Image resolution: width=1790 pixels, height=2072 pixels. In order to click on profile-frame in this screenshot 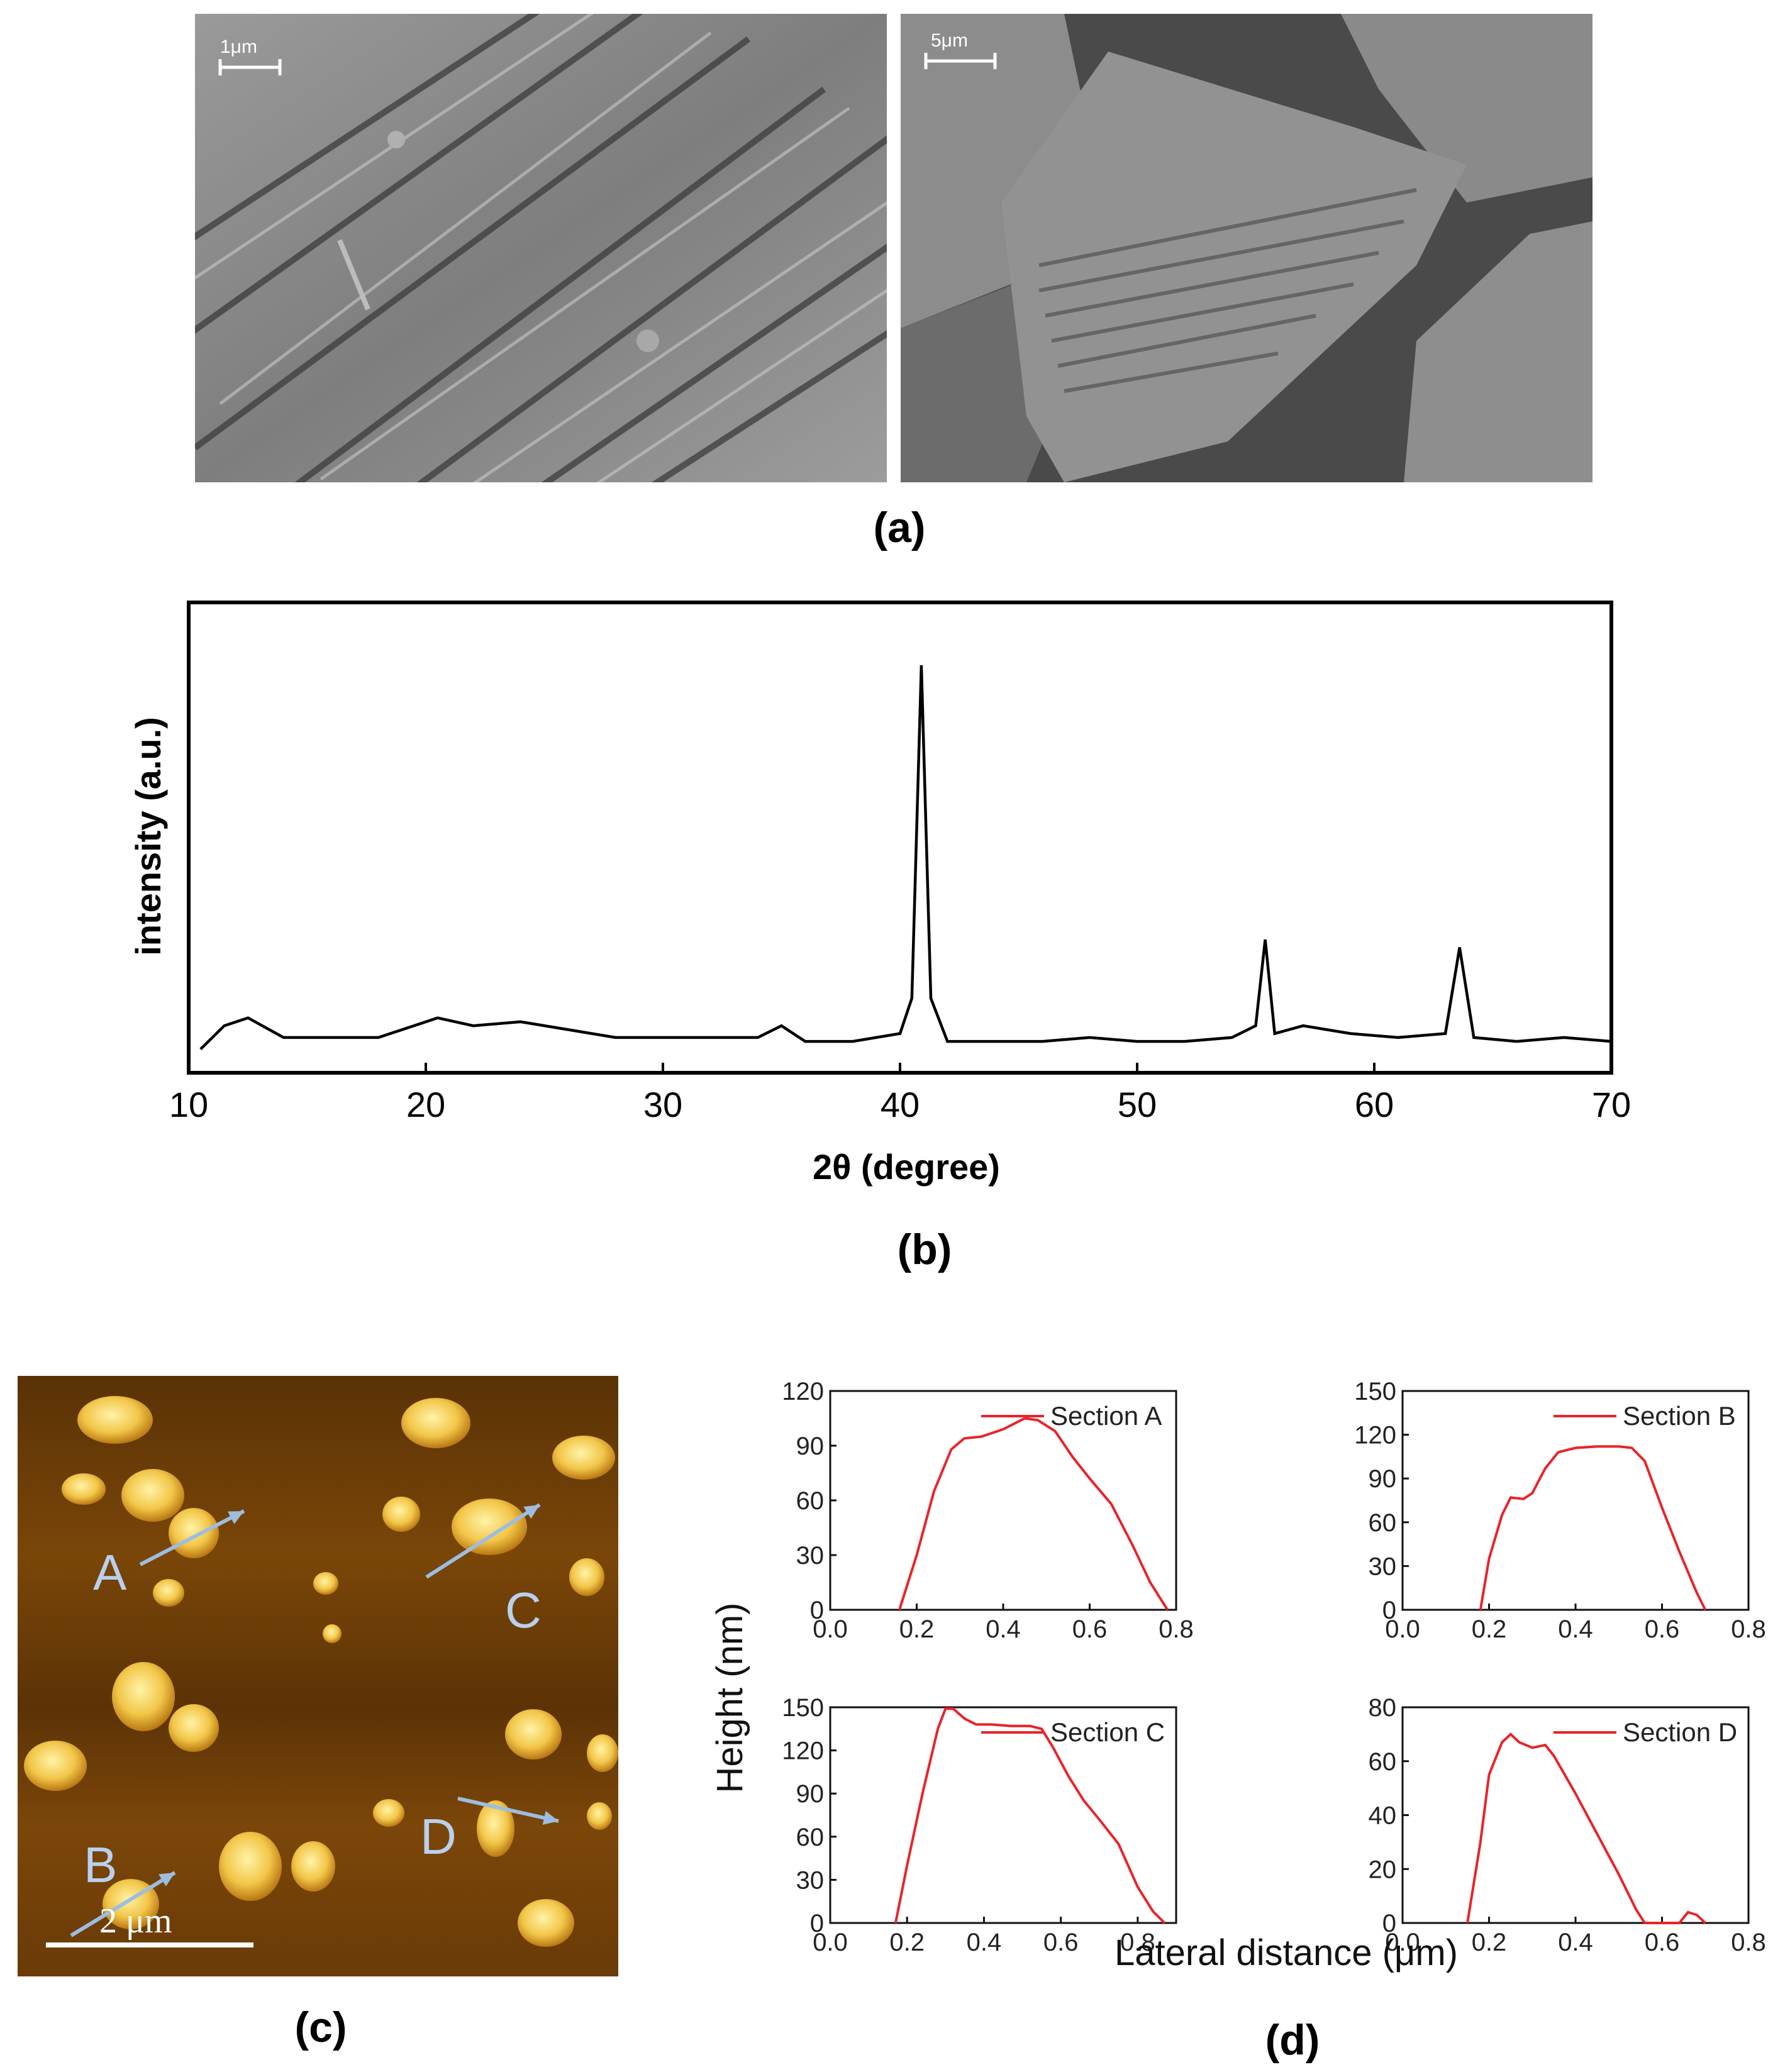, I will do `click(1003, 1815)`.